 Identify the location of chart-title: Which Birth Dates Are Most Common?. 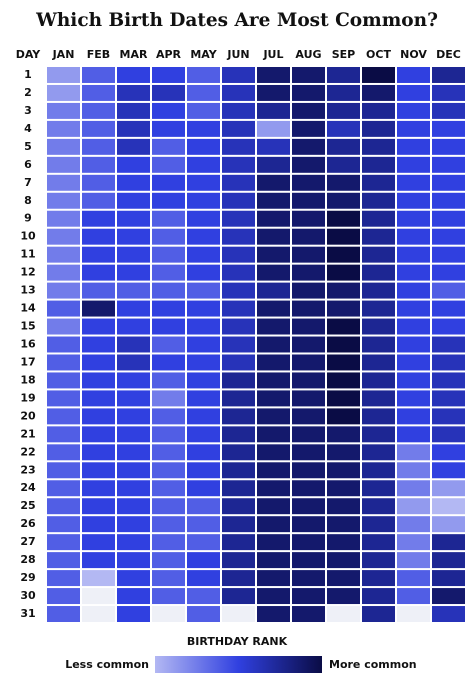
(236, 20).